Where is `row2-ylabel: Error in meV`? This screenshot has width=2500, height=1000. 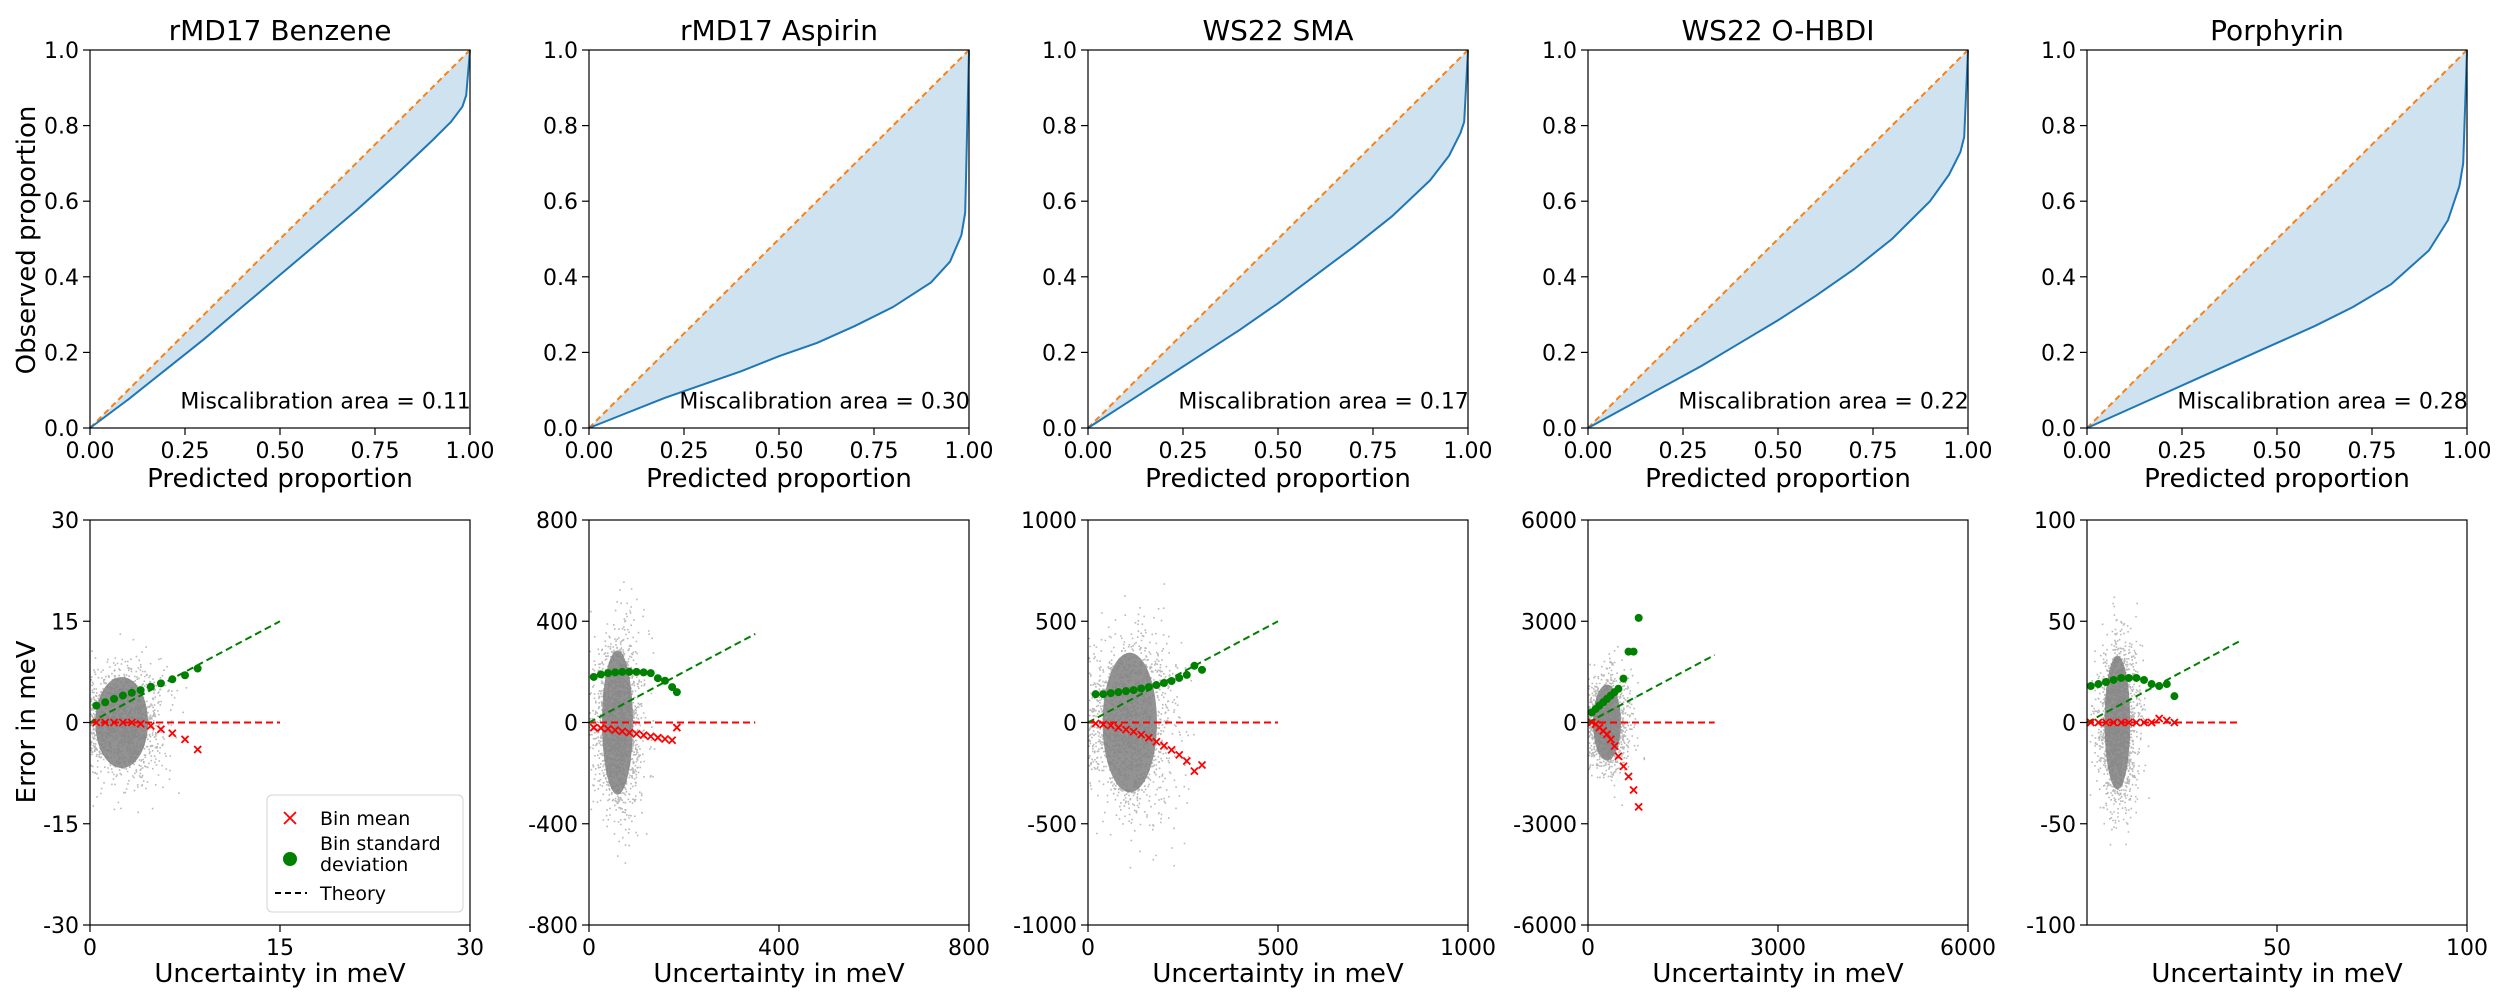 row2-ylabel: Error in meV is located at coordinates (27, 721).